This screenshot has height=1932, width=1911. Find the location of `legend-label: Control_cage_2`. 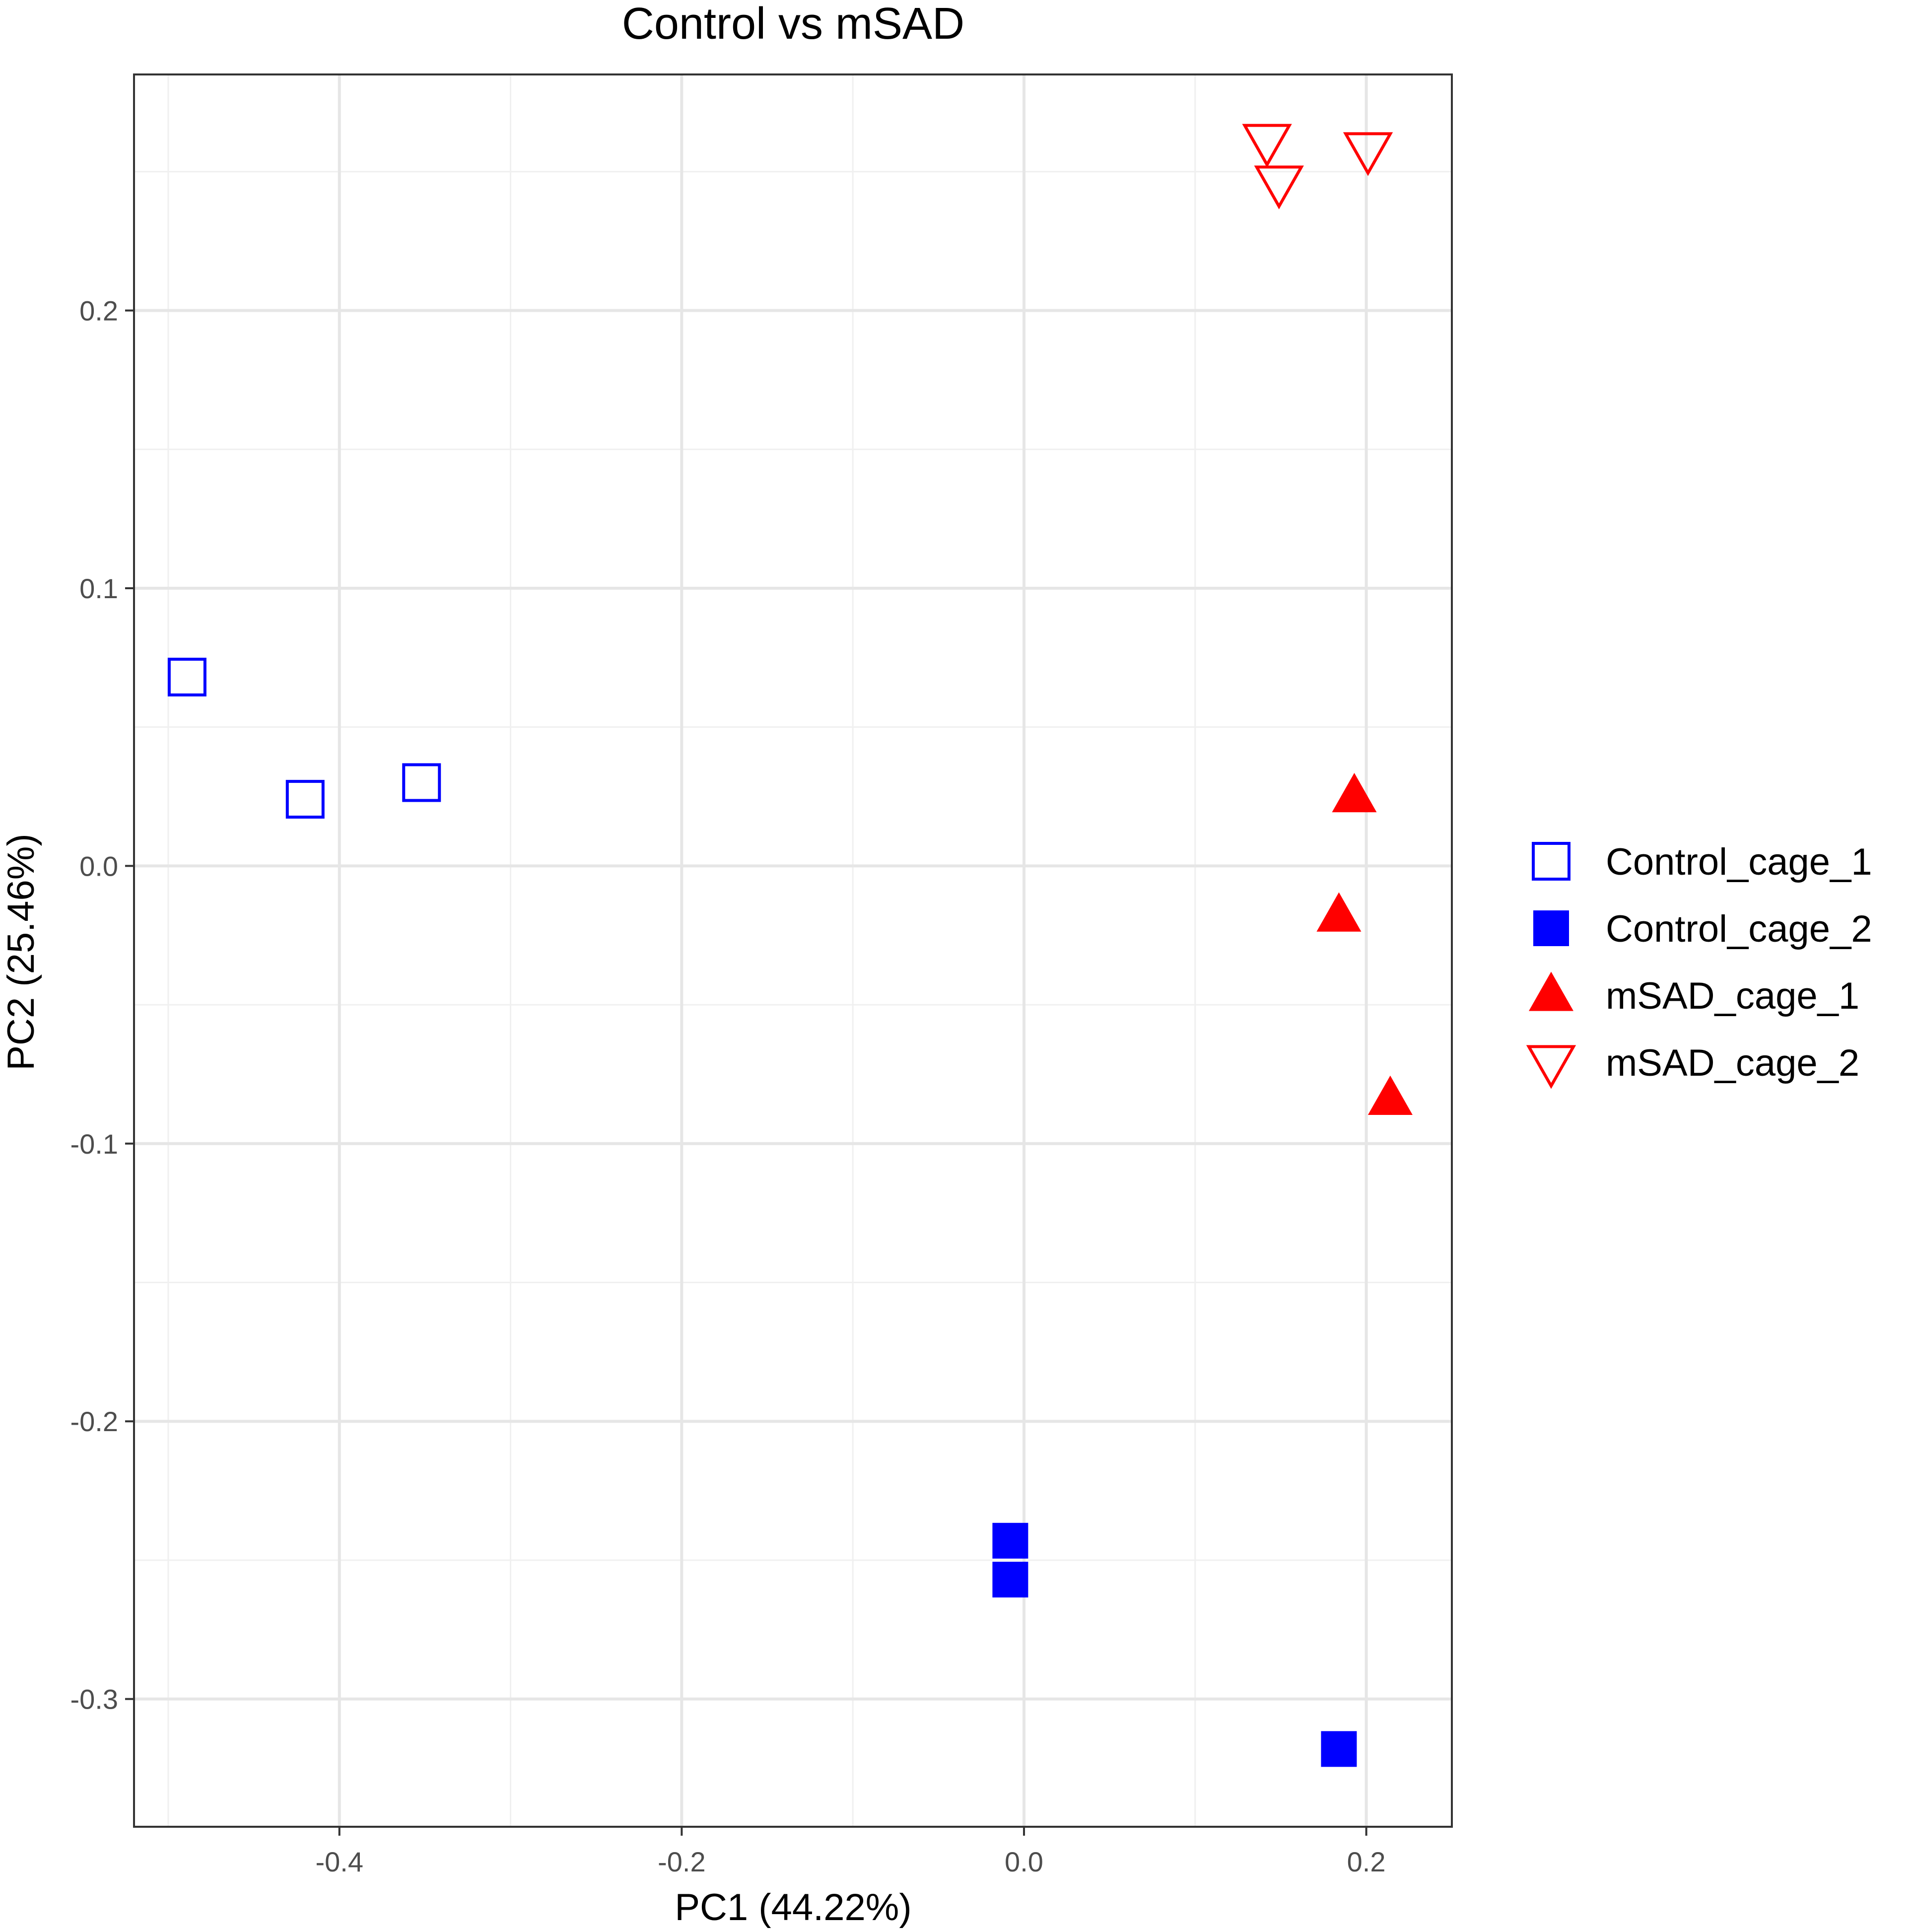

legend-label: Control_cage_2 is located at coordinates (1739, 929).